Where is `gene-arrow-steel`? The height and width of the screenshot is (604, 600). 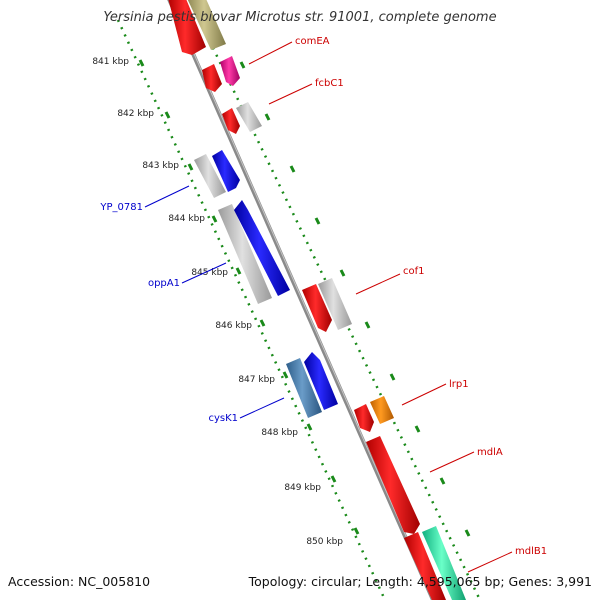 gene-arrow-steel is located at coordinates (304, 388).